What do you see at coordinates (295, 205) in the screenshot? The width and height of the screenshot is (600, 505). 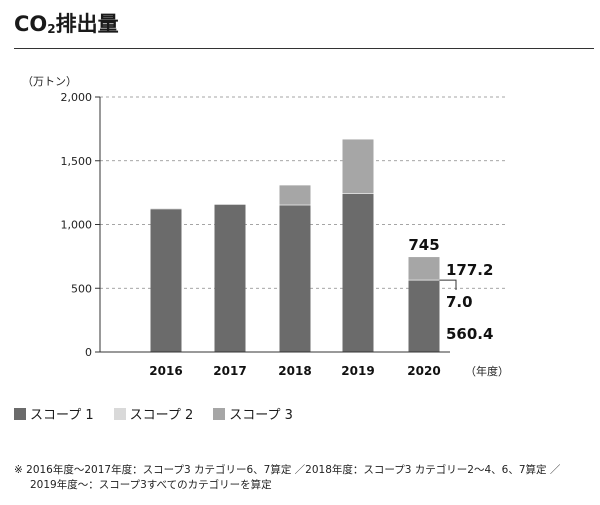 I see `bar-2018-scope2` at bounding box center [295, 205].